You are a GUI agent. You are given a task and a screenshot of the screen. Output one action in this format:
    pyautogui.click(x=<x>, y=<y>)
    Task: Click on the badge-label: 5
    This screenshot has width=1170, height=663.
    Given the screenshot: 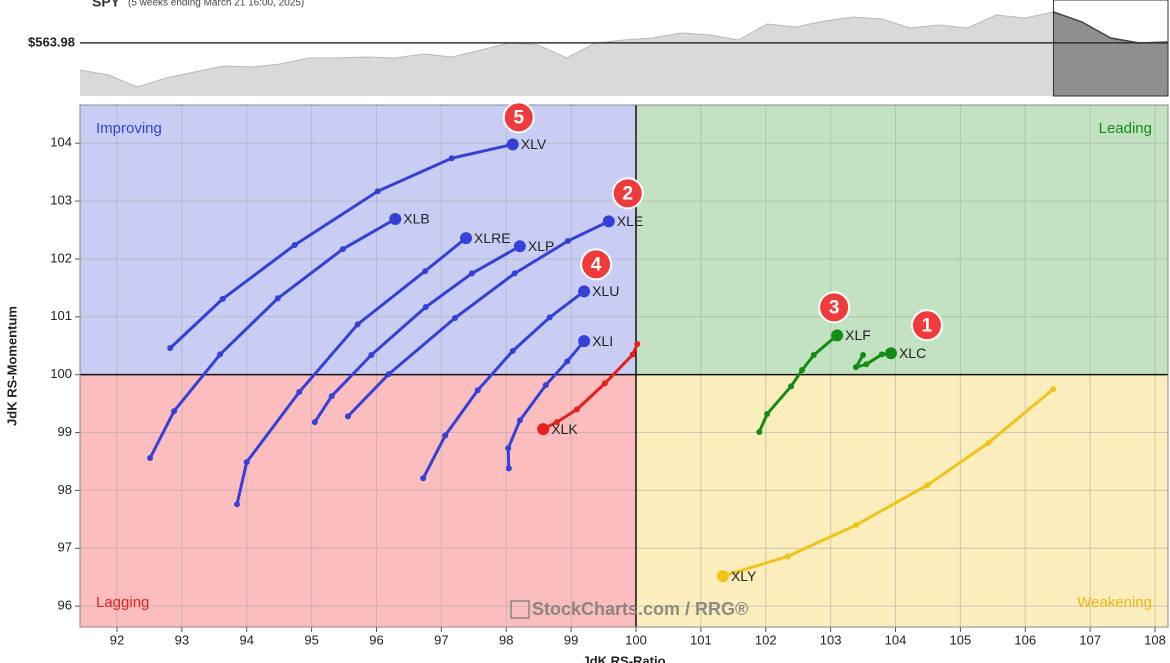 What is the action you would take?
    pyautogui.click(x=518, y=117)
    